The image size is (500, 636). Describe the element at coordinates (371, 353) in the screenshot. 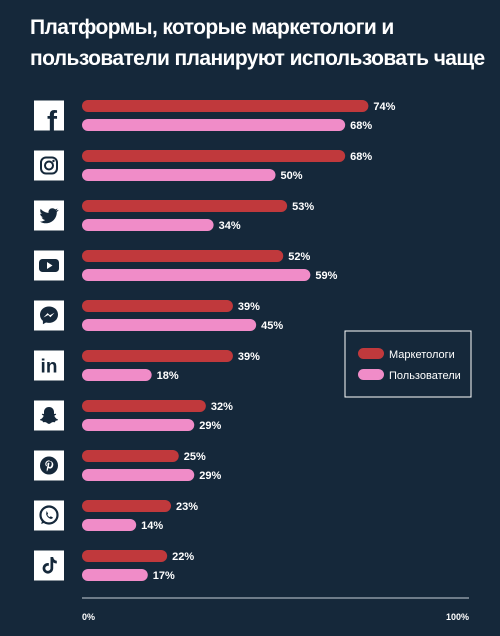

I see `legend-swatch-marketers` at that location.